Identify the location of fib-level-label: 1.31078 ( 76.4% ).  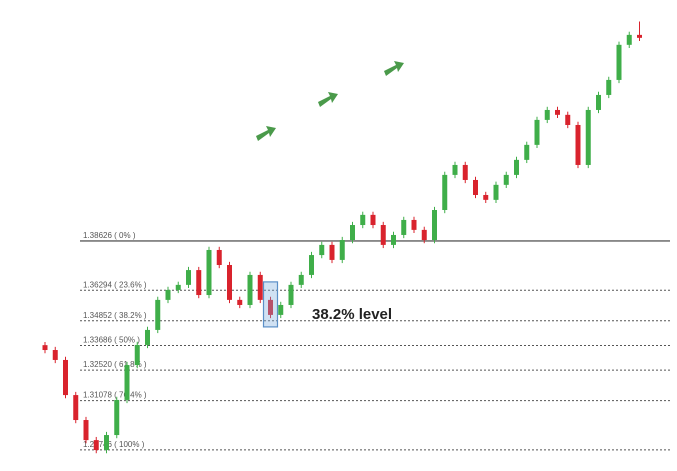
(115, 395).